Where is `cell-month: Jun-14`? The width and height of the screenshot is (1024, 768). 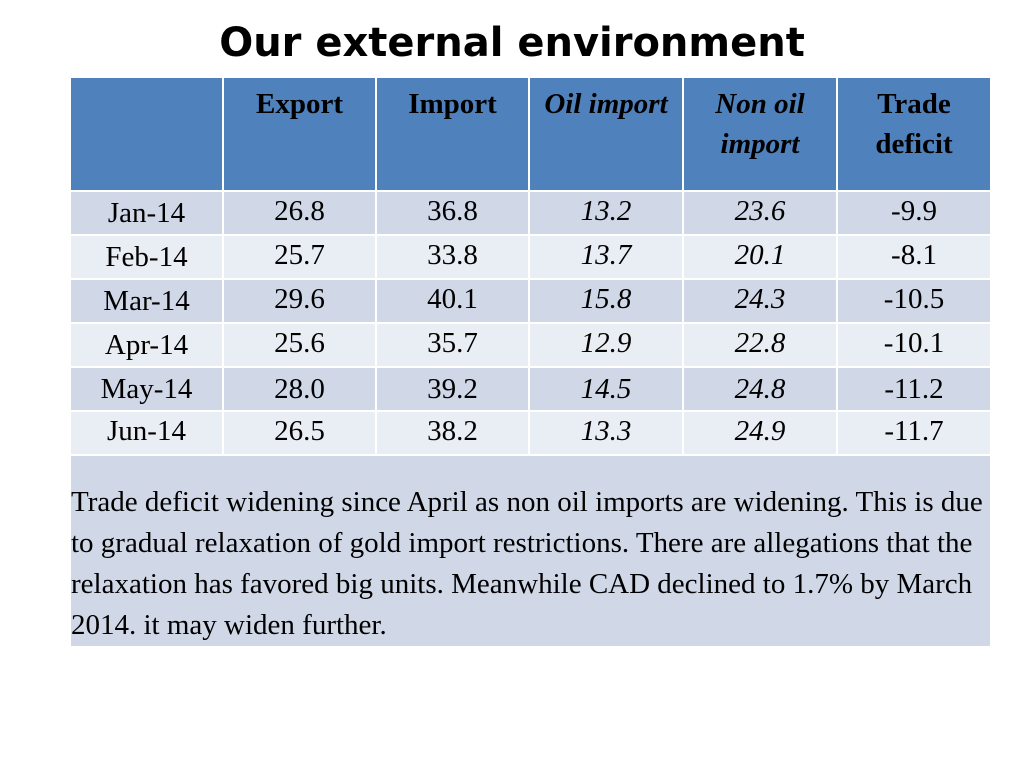
cell-month: Jun-14 is located at coordinates (146, 433).